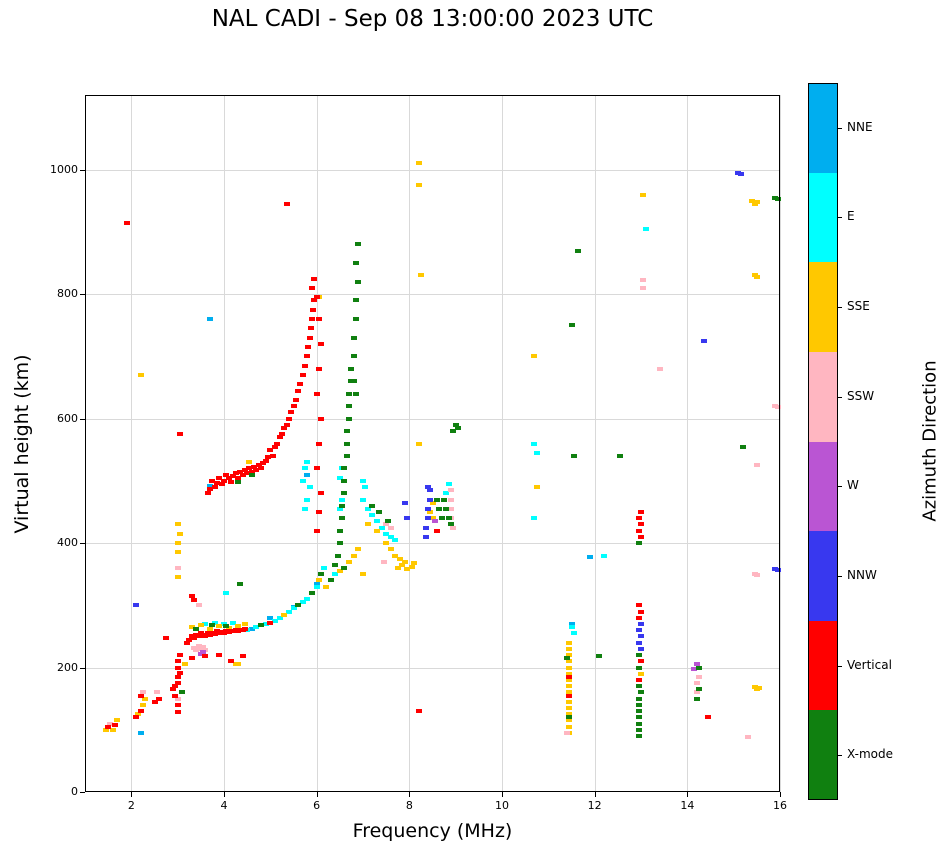 The image size is (951, 856). What do you see at coordinates (823, 128) in the screenshot?
I see `colorbar-segment-nne` at bounding box center [823, 128].